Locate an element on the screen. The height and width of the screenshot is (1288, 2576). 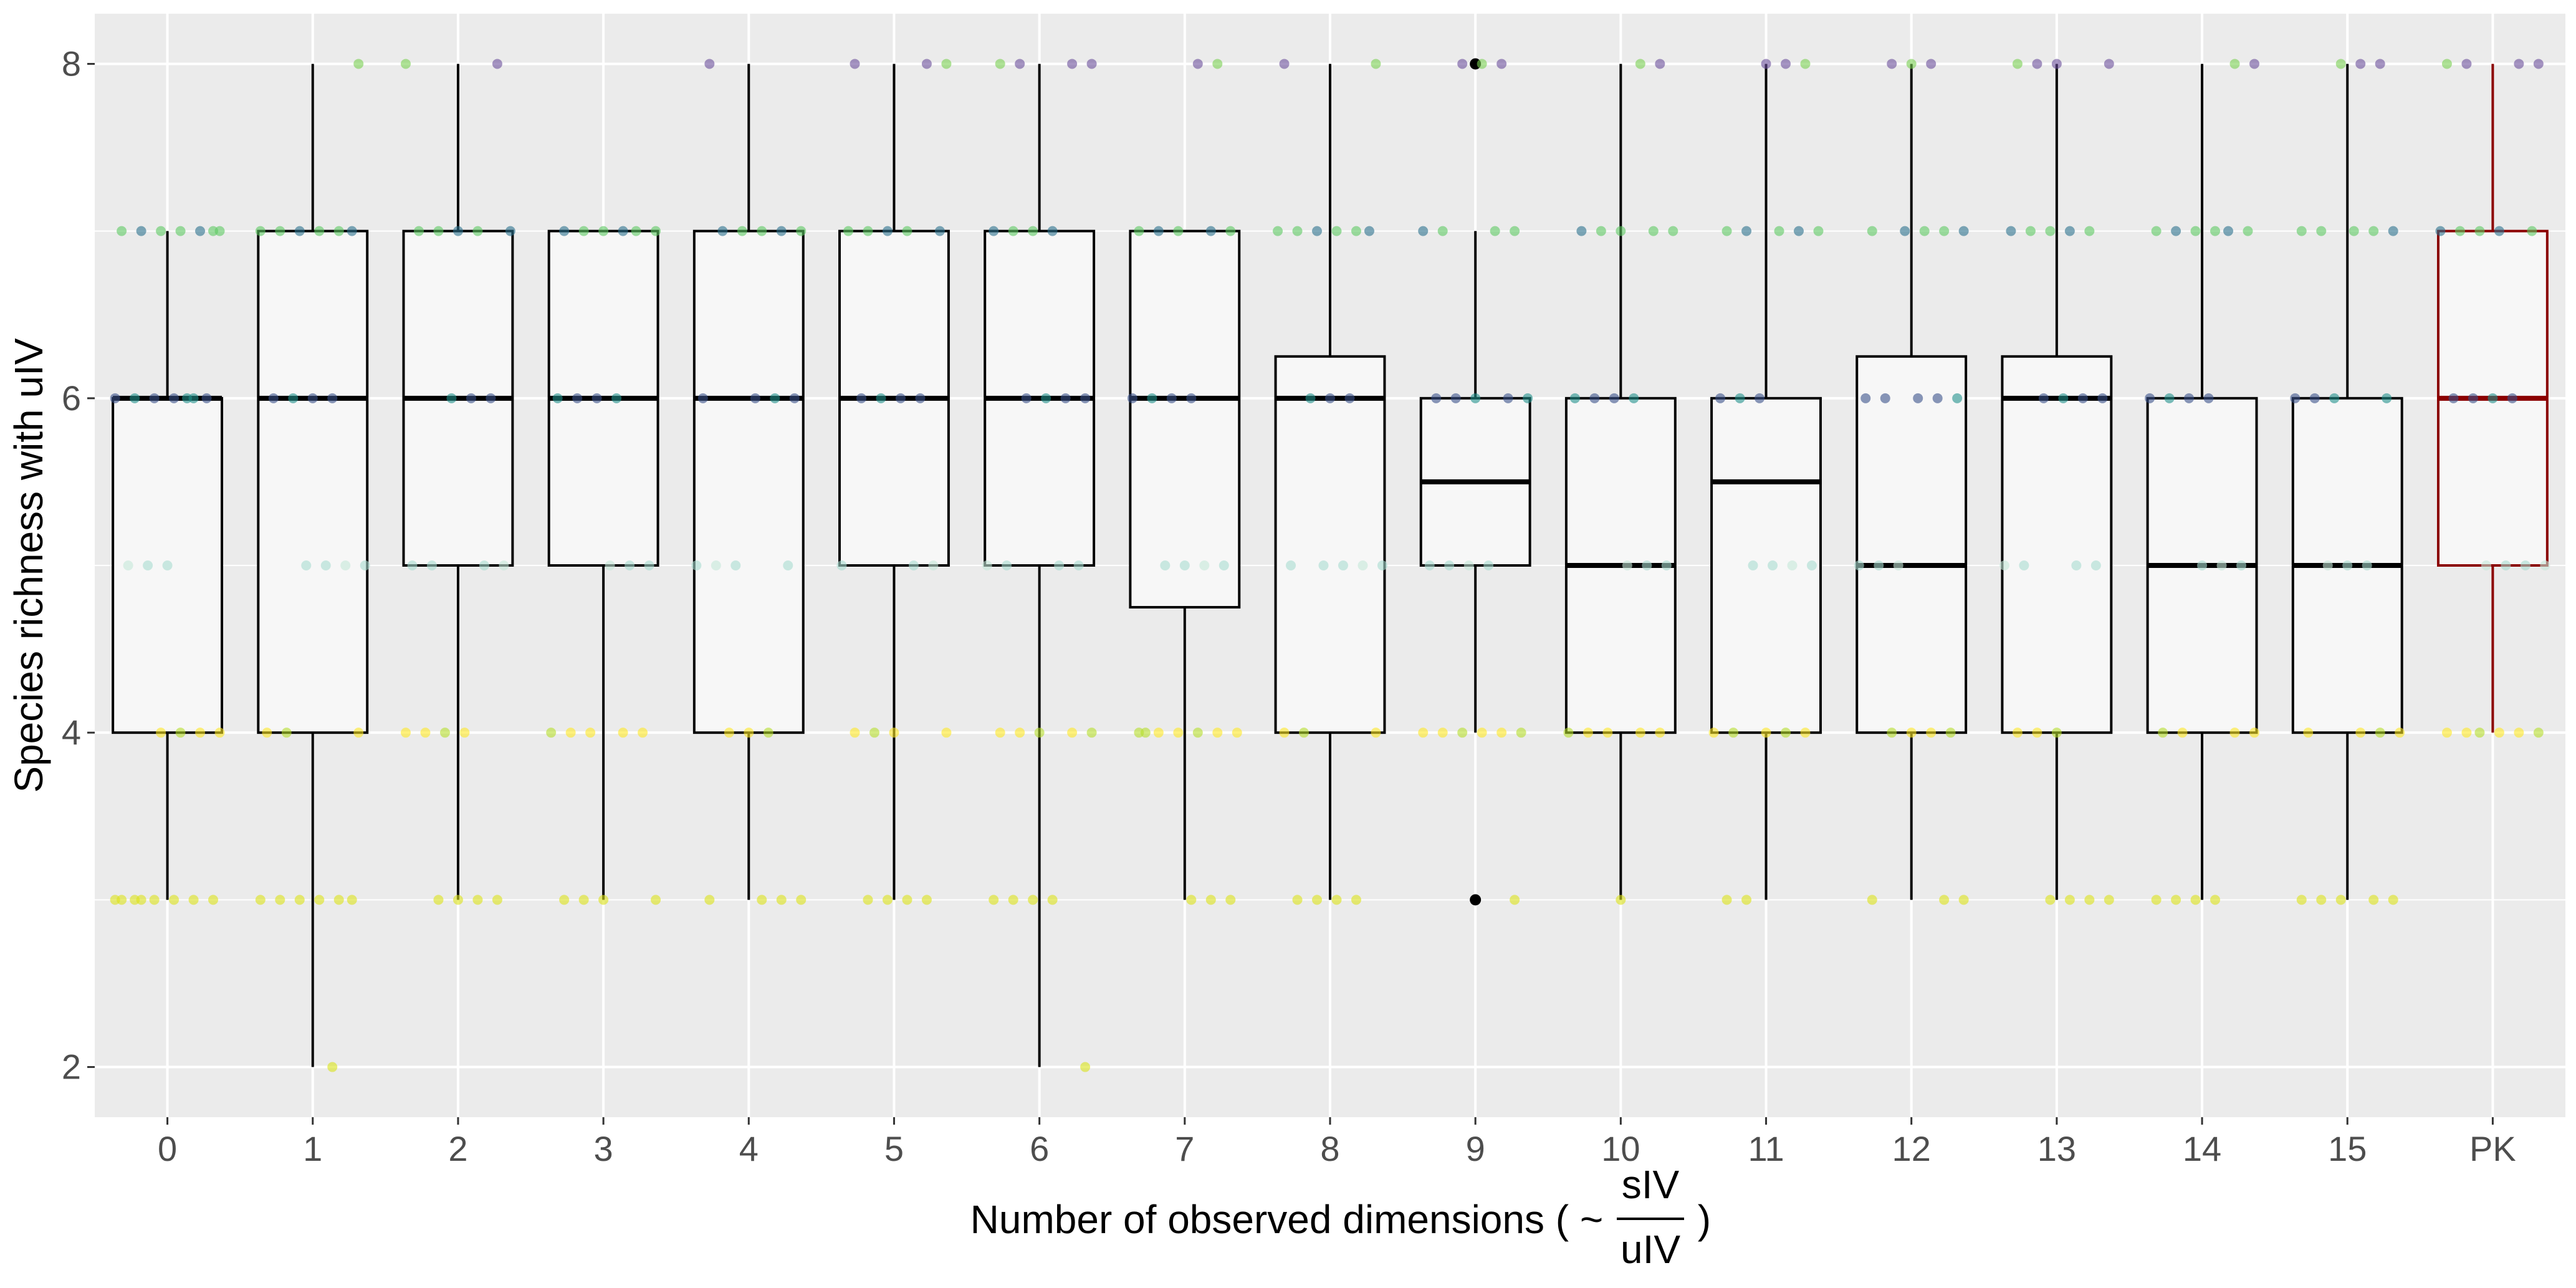
x-tick-label: PK is located at coordinates (2493, 1148).